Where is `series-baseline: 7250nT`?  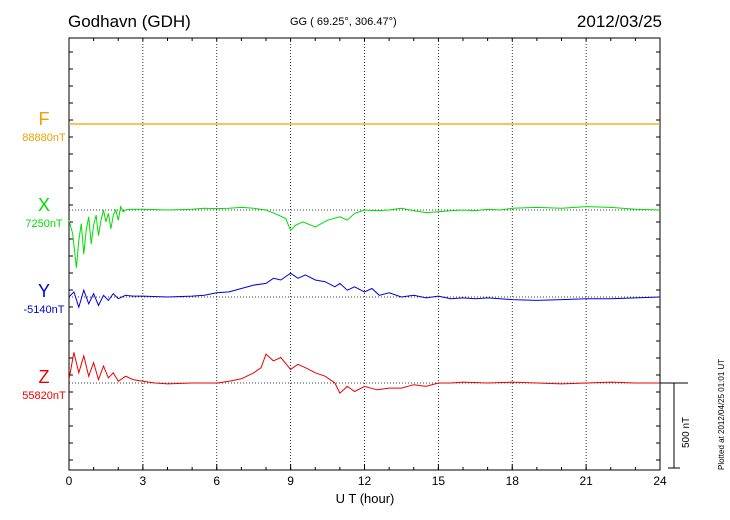
series-baseline: 7250nT is located at coordinates (44, 224).